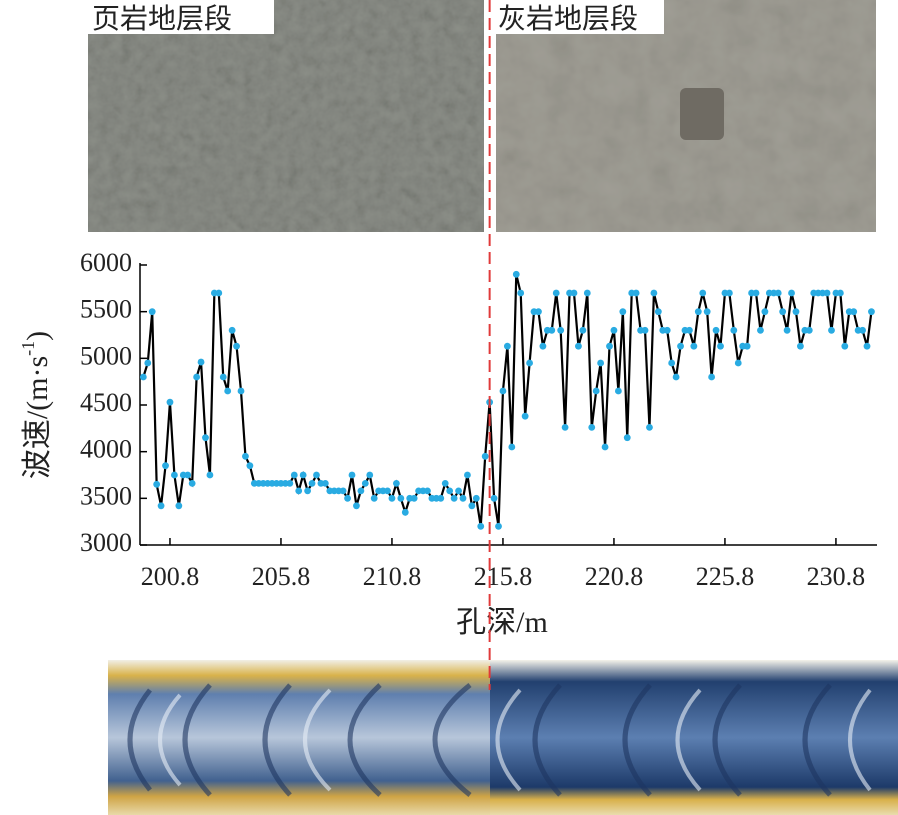 The width and height of the screenshot is (898, 815). What do you see at coordinates (106, 449) in the screenshot?
I see `y-tick-label: 4000` at bounding box center [106, 449].